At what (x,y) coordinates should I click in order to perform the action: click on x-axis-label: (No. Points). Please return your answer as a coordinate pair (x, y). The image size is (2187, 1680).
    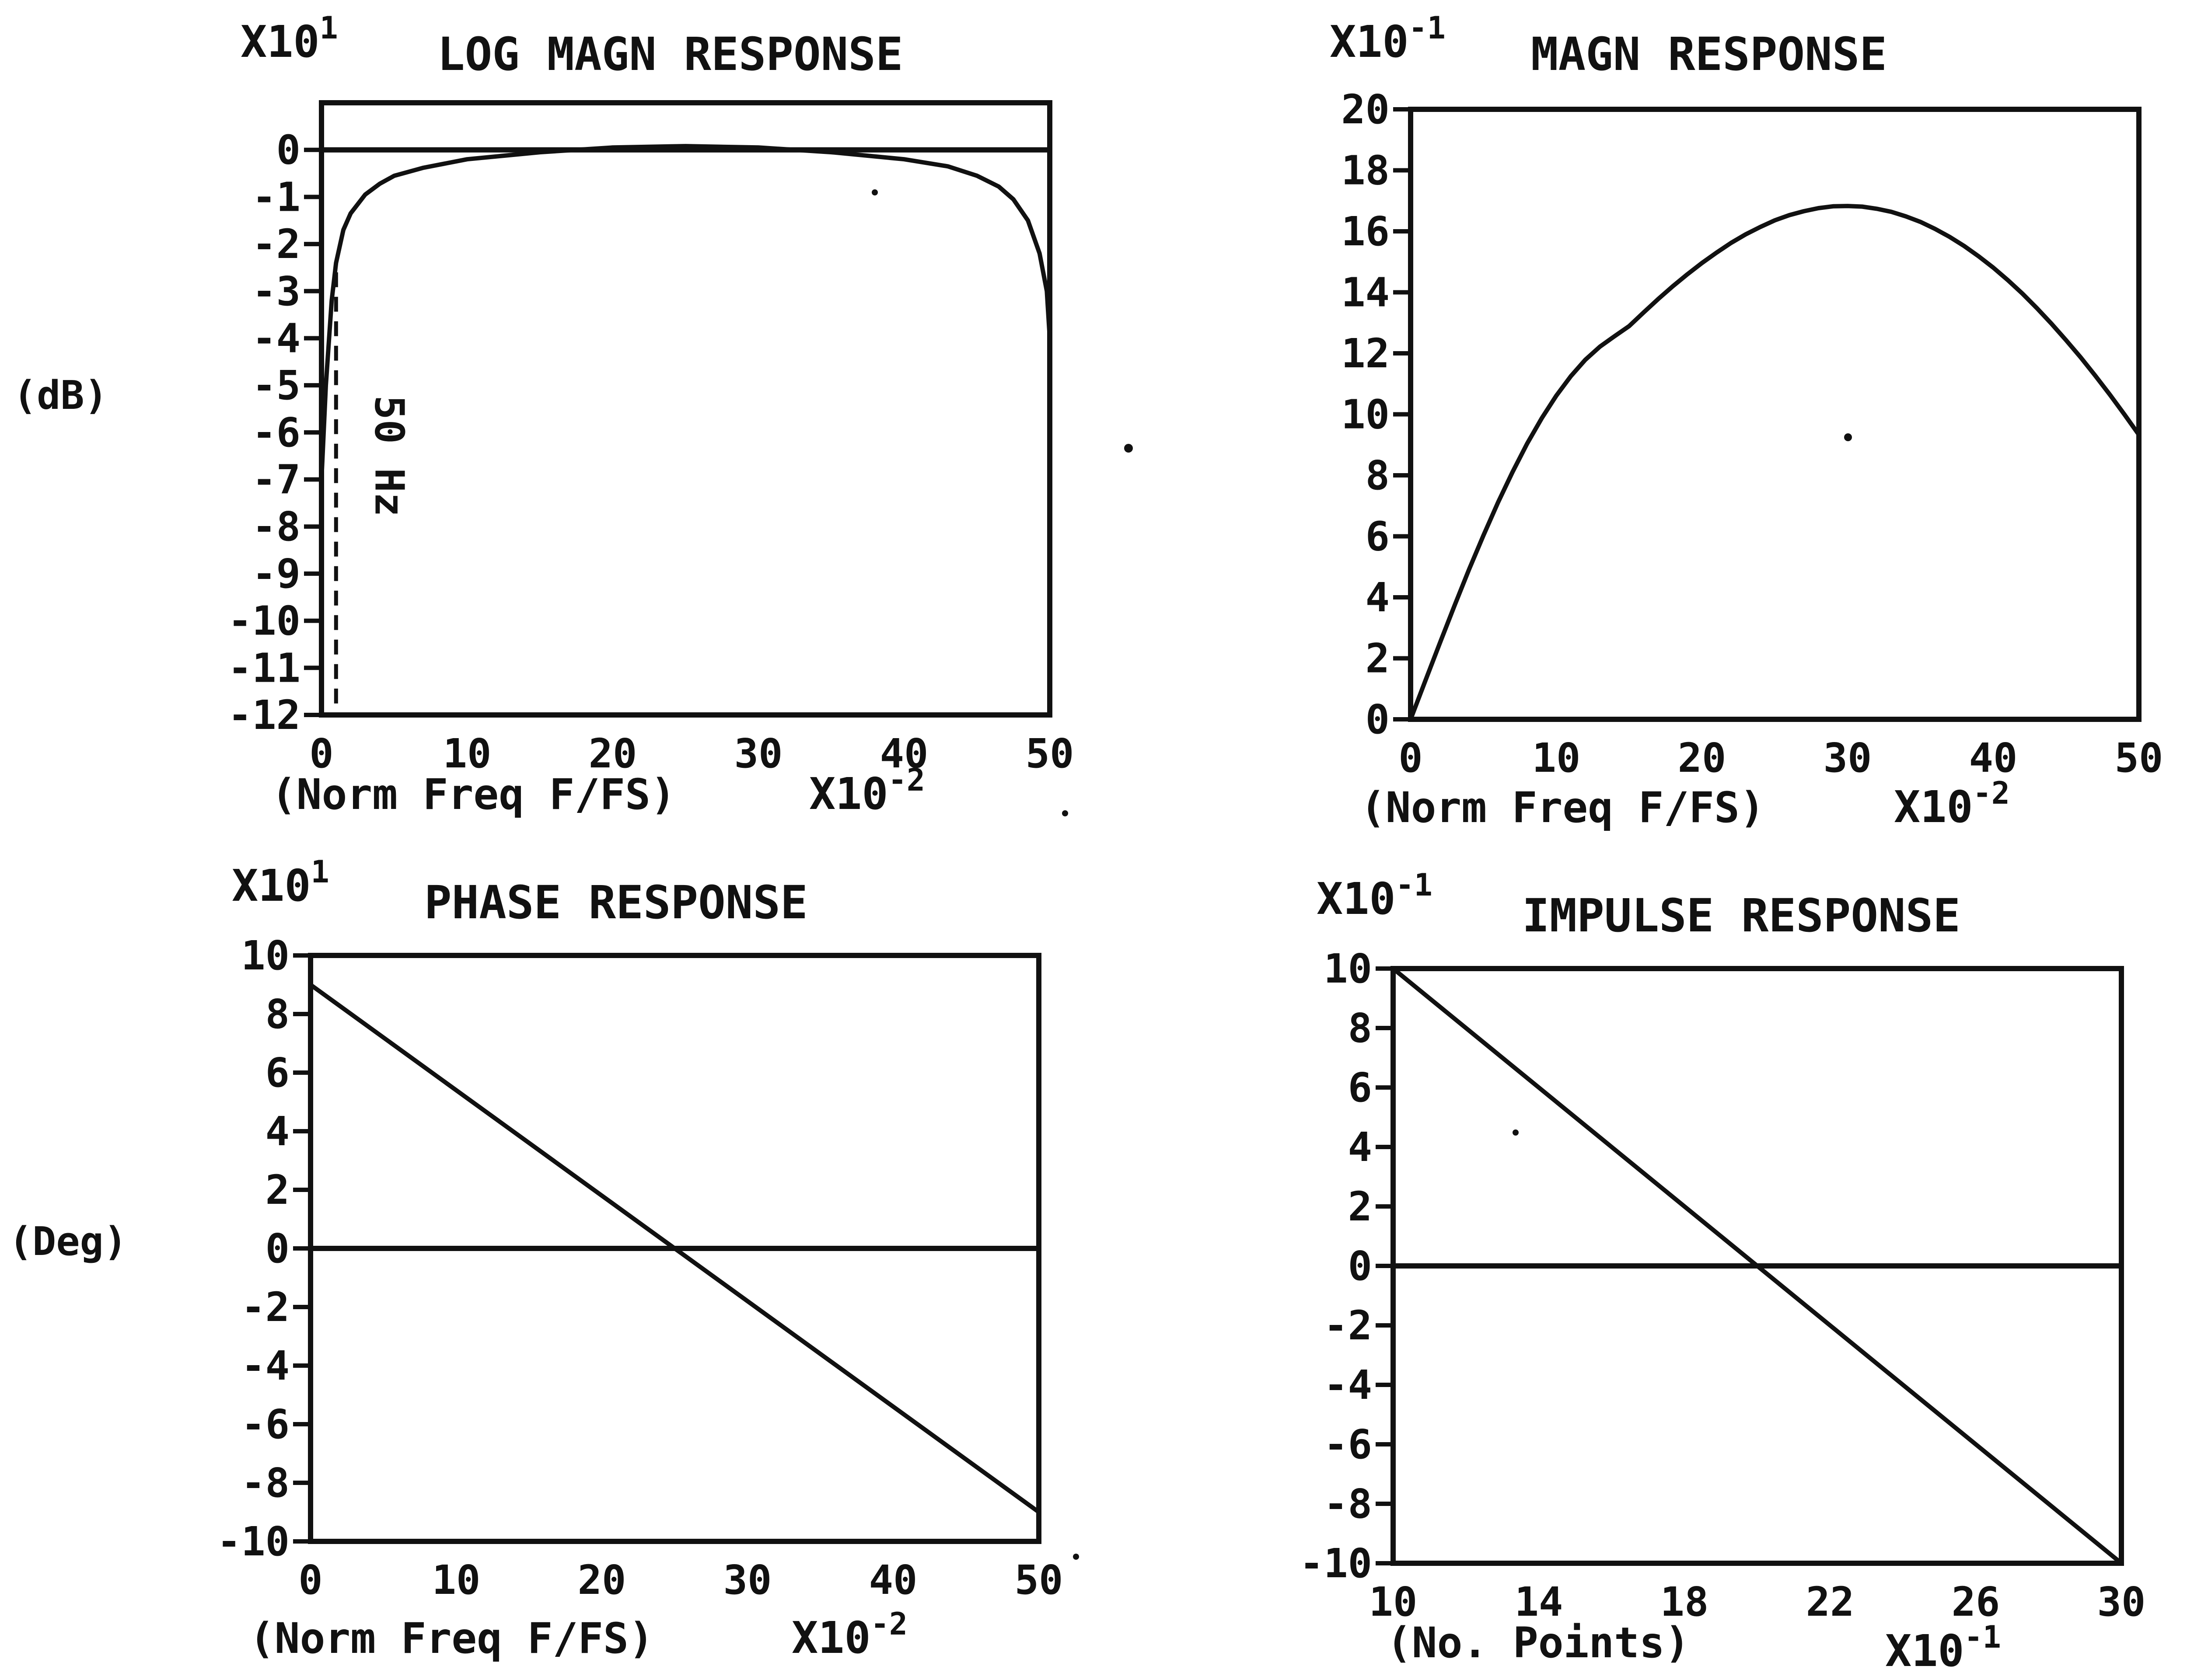
    Looking at the image, I should click on (1538, 1642).